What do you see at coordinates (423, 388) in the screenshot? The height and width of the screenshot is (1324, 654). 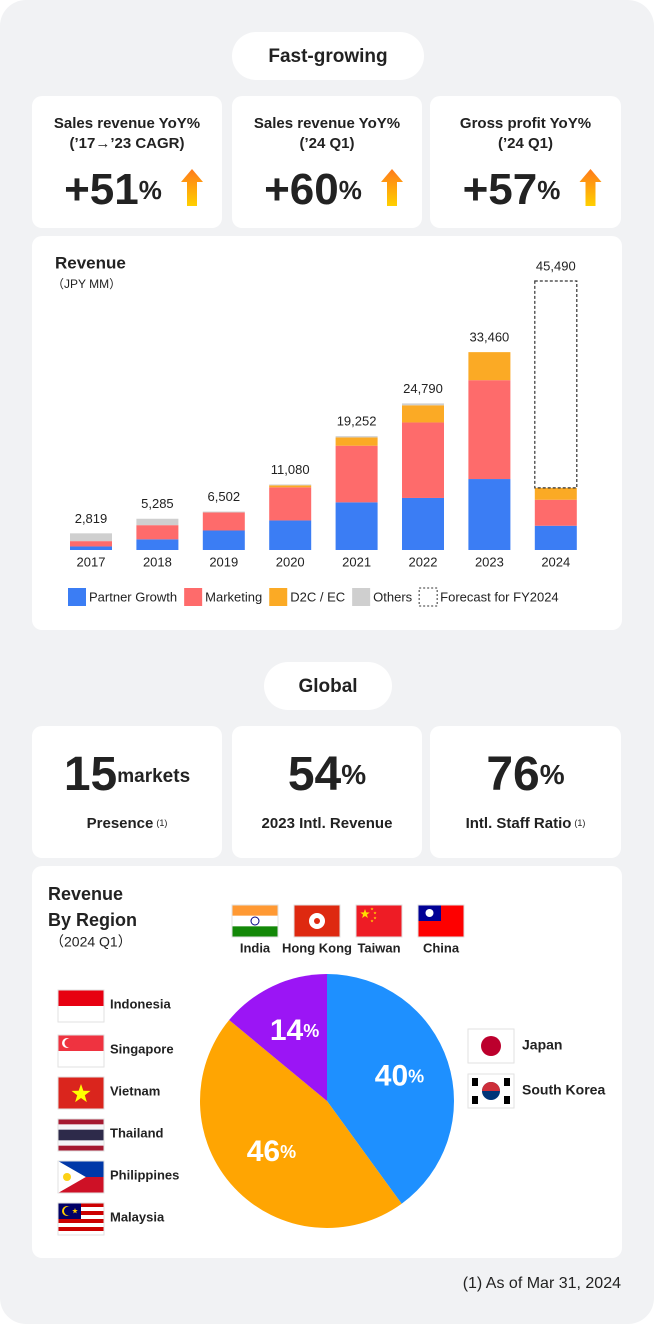 I see `total-label: 24,790` at bounding box center [423, 388].